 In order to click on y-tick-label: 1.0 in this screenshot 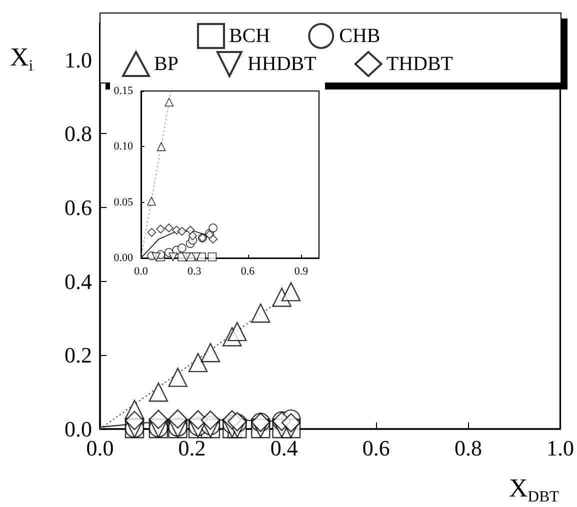, I will do `click(78, 59)`.